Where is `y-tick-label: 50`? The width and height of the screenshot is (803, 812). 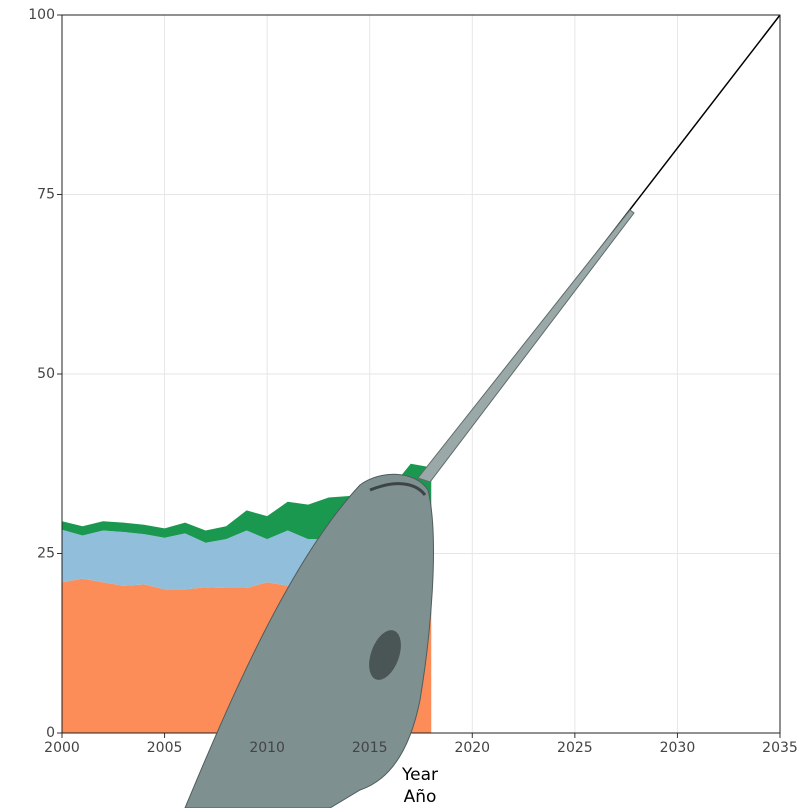
y-tick-label: 50 is located at coordinates (46, 374).